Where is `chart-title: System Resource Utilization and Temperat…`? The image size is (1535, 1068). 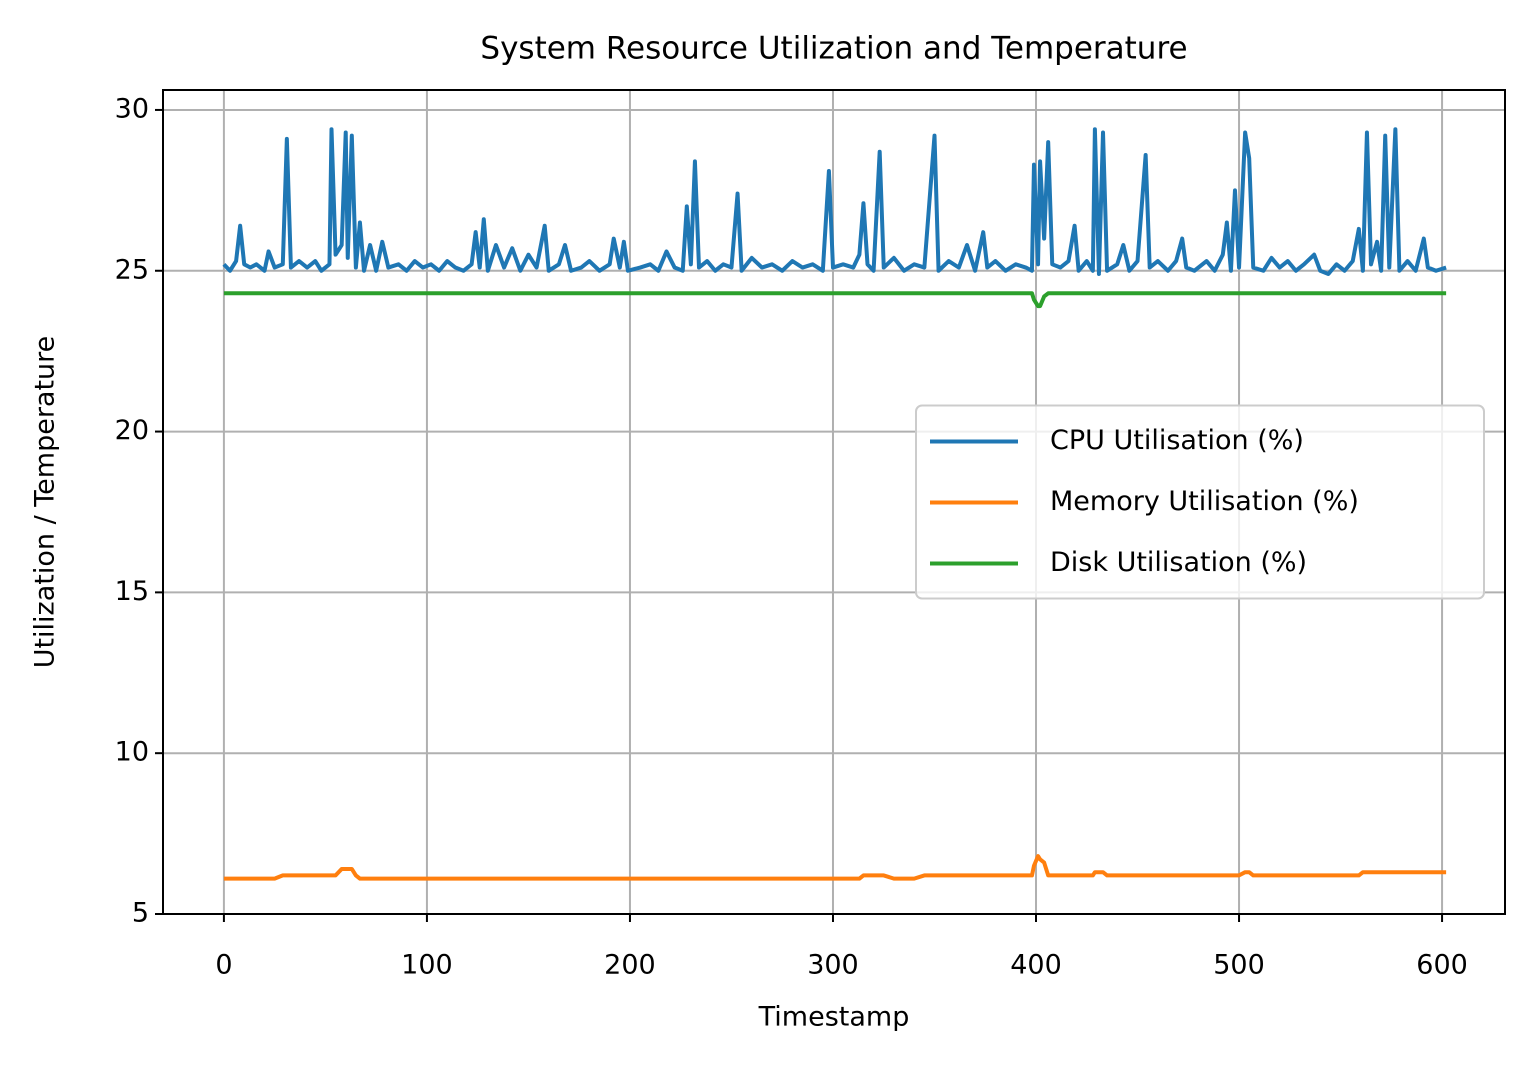 chart-title: System Resource Utilization and Temperat… is located at coordinates (833, 49).